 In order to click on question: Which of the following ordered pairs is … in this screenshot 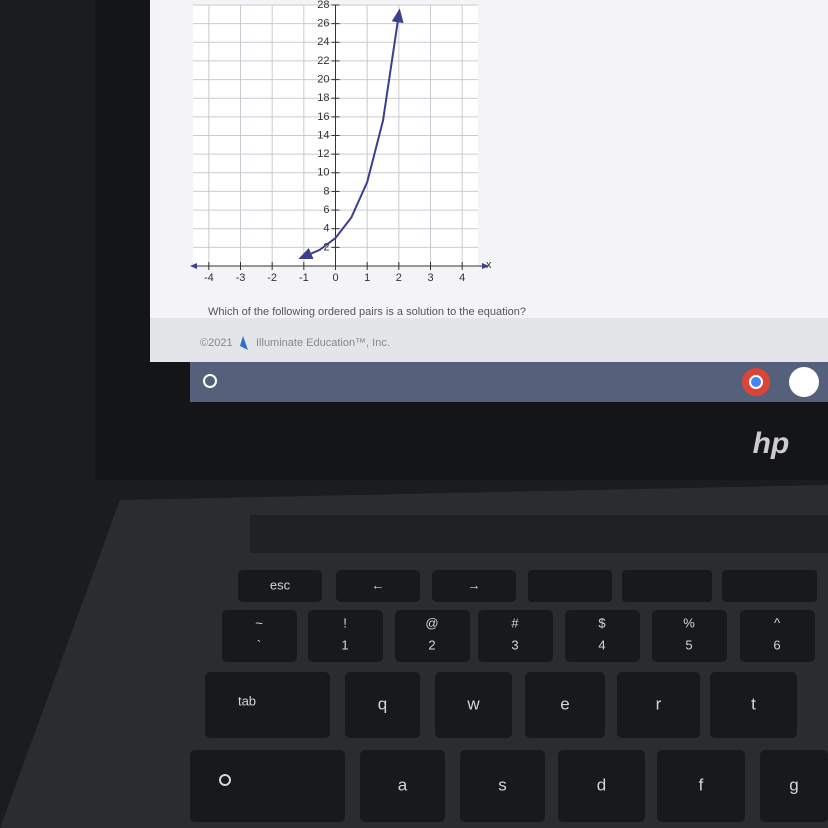, I will do `click(367, 312)`.